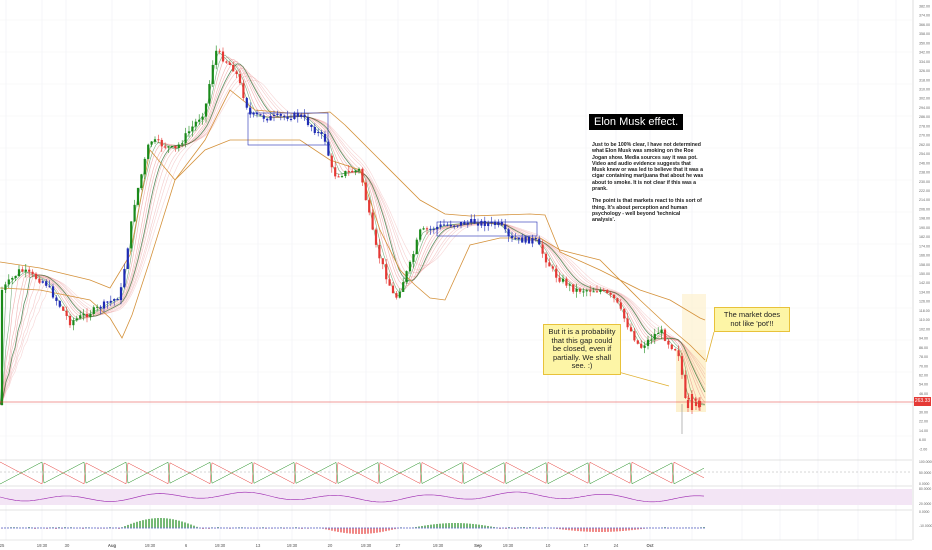 This screenshot has height=550, width=932. What do you see at coordinates (924, 302) in the screenshot?
I see `price-tick-label: 126.00` at bounding box center [924, 302].